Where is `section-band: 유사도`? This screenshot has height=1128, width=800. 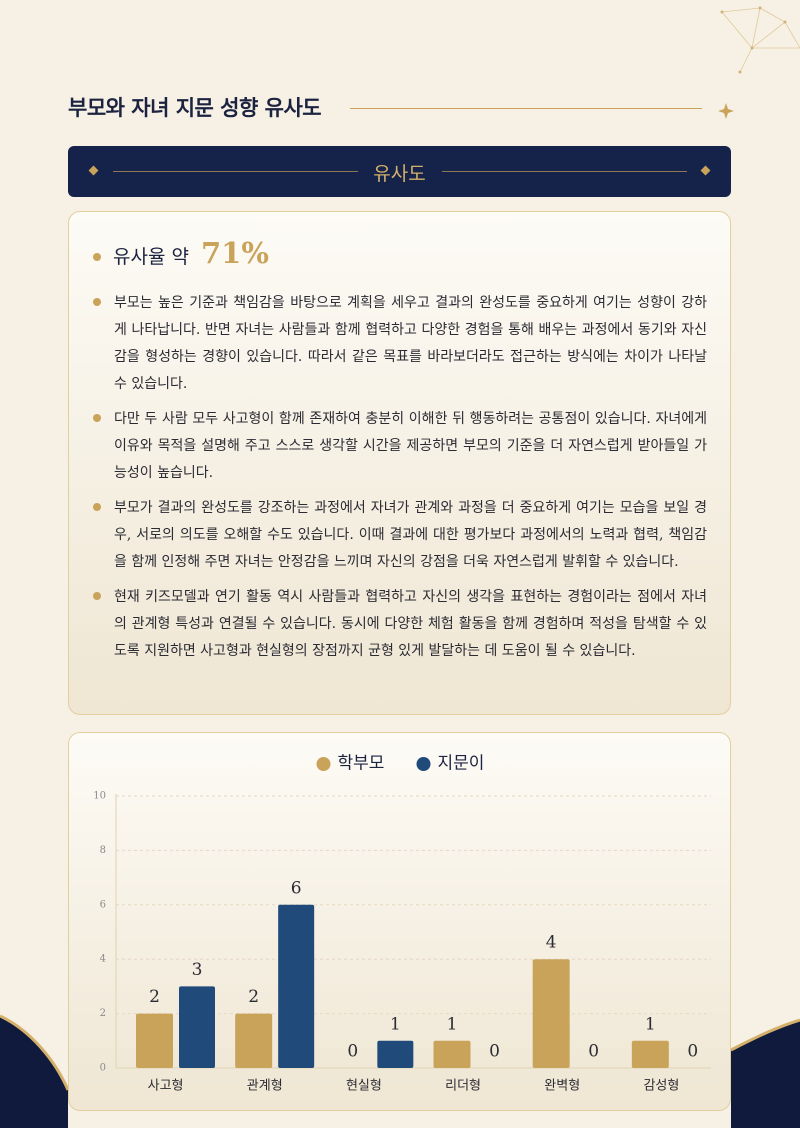 section-band: 유사도 is located at coordinates (399, 171).